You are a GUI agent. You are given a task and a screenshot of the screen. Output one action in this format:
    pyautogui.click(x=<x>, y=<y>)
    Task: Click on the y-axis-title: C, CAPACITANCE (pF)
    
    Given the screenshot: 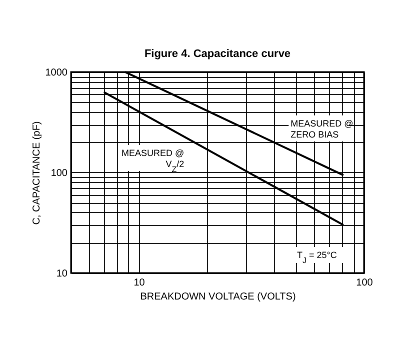 What is the action you would take?
    pyautogui.click(x=36, y=173)
    